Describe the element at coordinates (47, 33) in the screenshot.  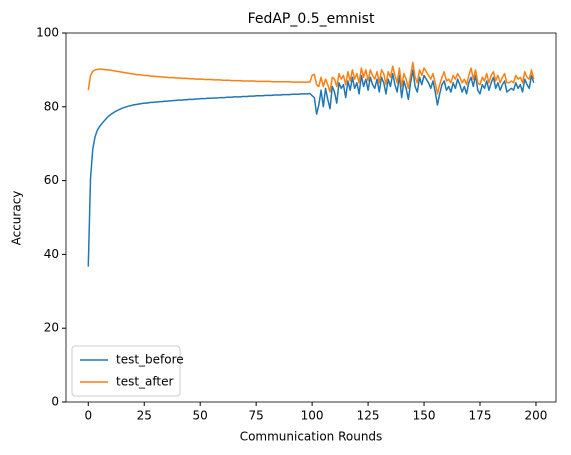
I see `y-tick-label: 100` at that location.